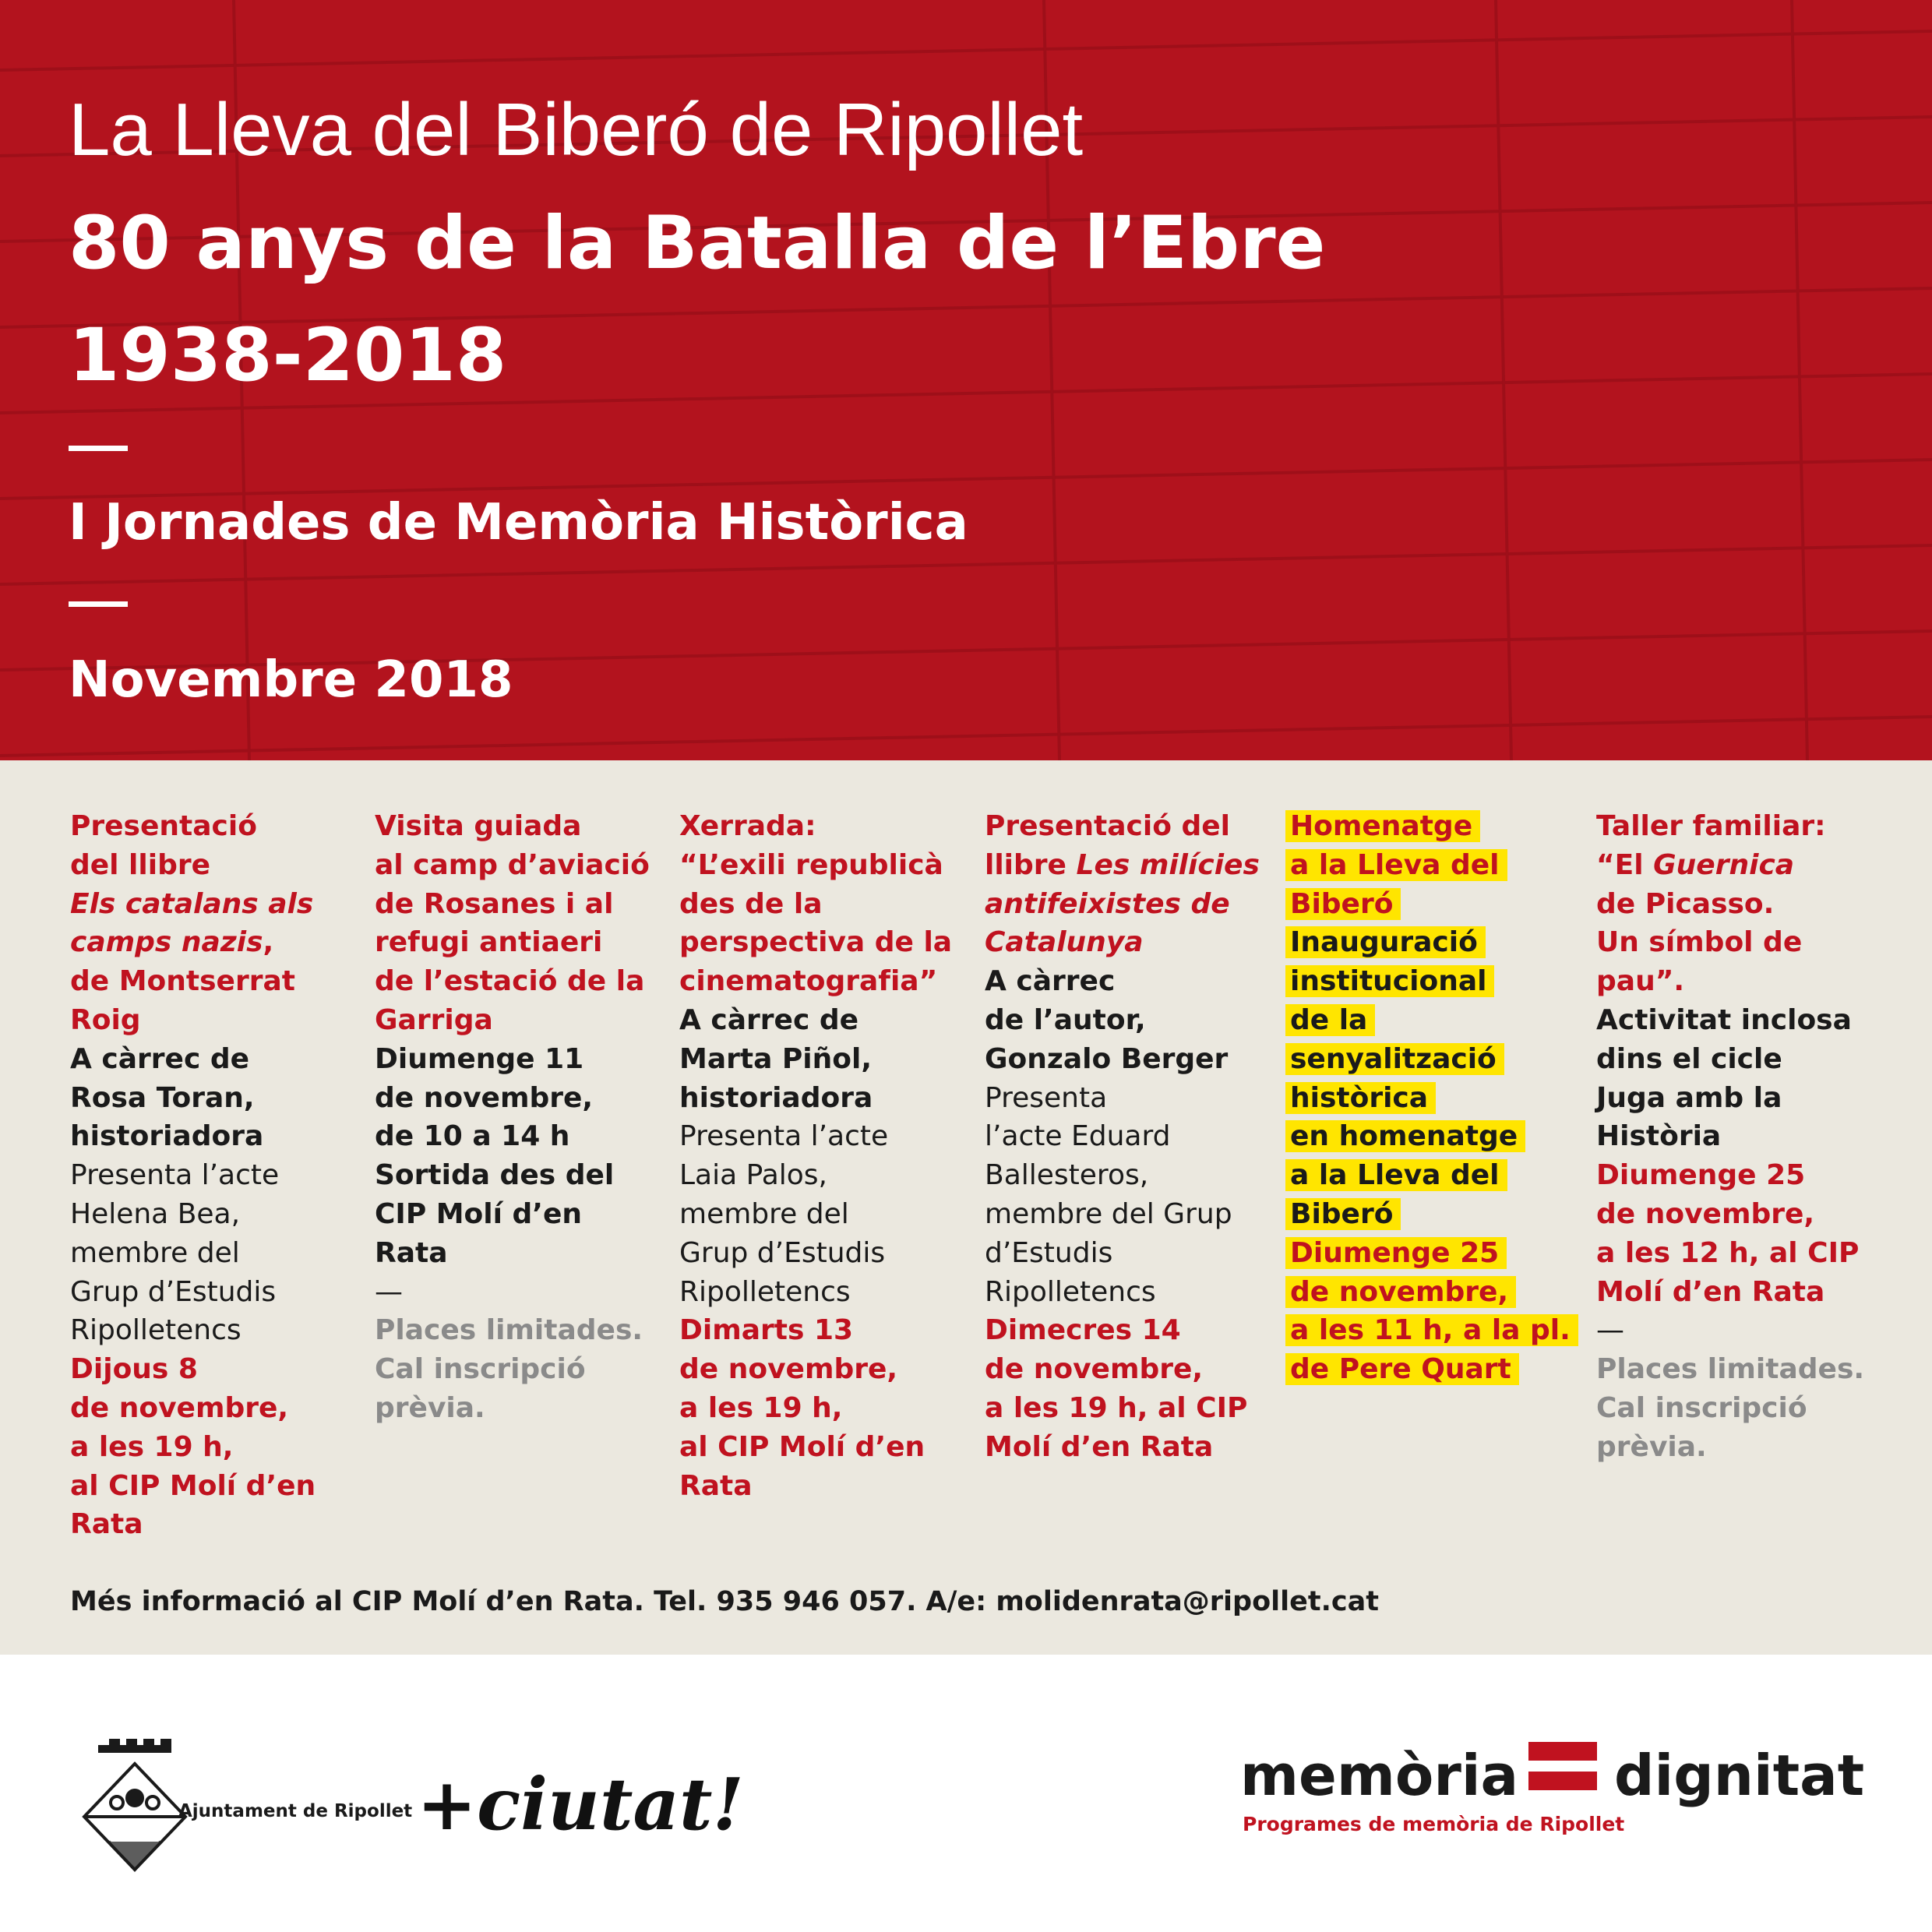 This screenshot has height=1932, width=1932. I want to click on text: “El, so click(1625, 864).